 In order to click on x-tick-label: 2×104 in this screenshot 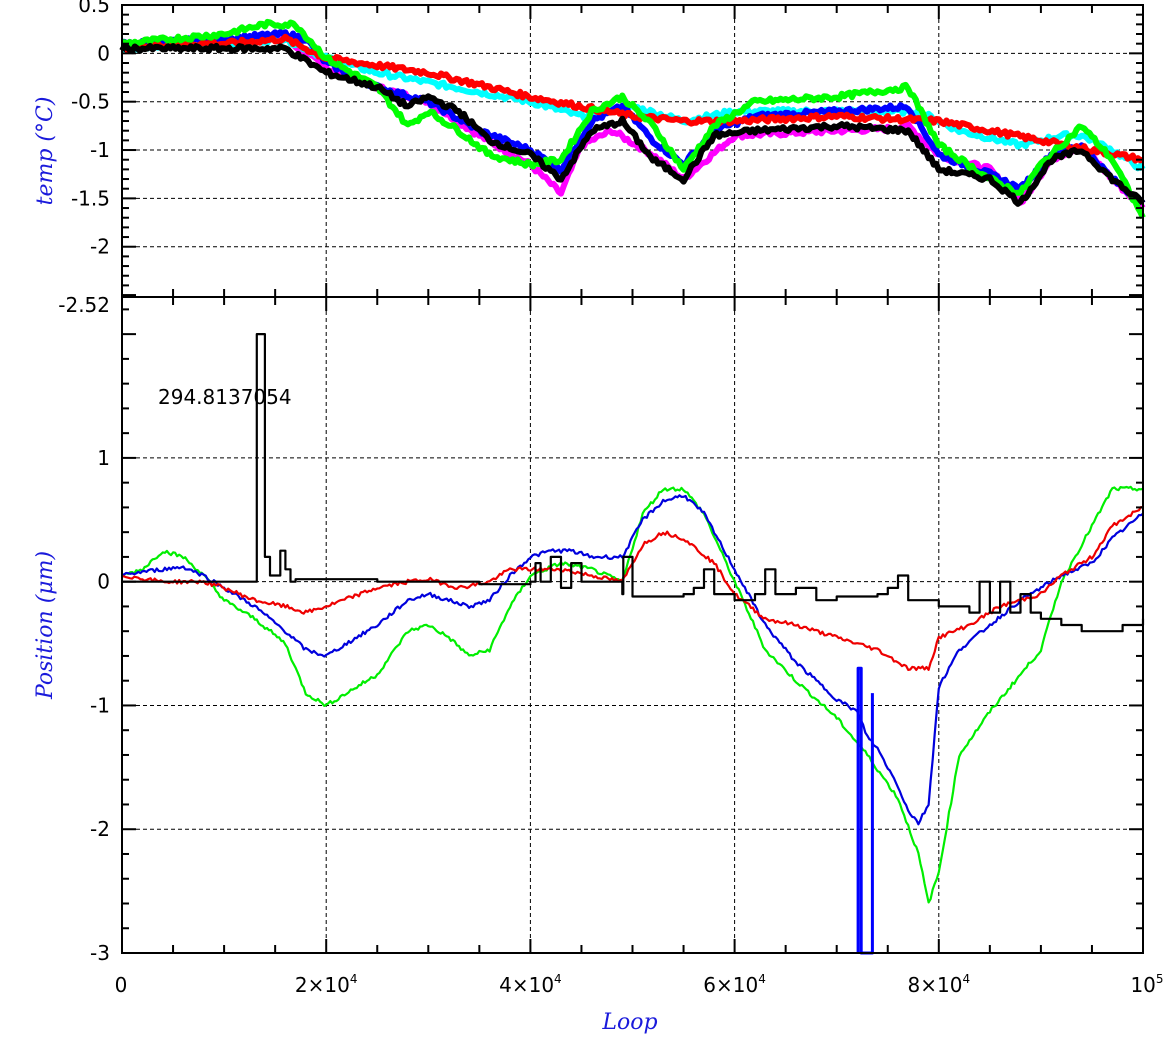, I will do `click(326, 984)`.